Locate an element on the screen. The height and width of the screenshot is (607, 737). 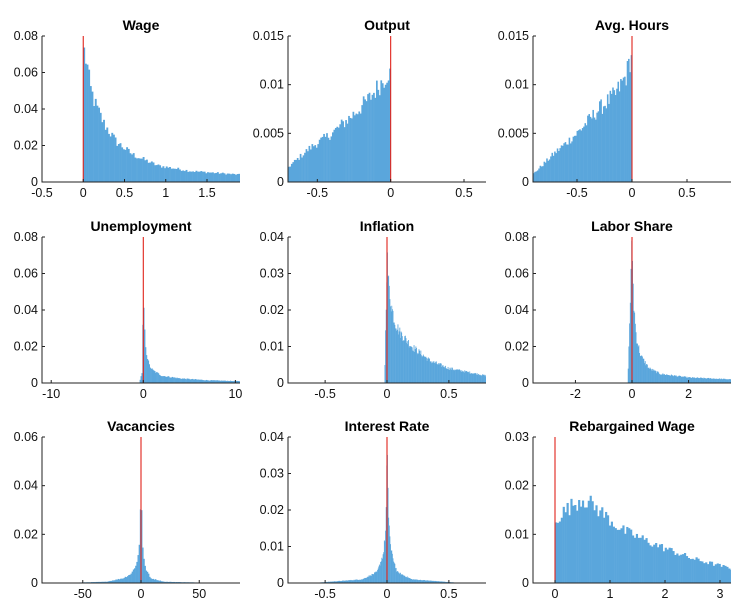
panel-title: Unemployment is located at coordinates (140, 226).